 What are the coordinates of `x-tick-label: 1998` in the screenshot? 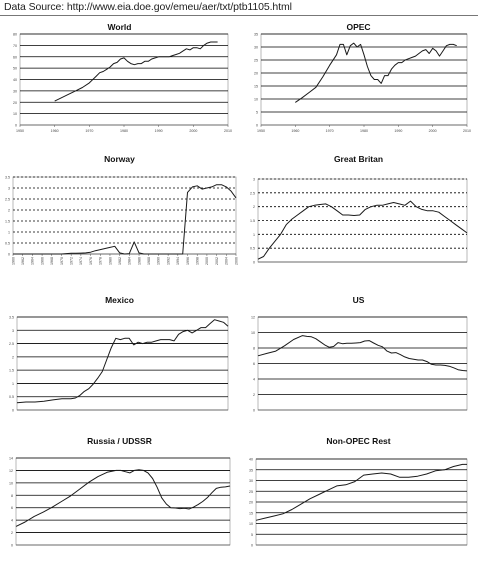 It's located at (198, 261).